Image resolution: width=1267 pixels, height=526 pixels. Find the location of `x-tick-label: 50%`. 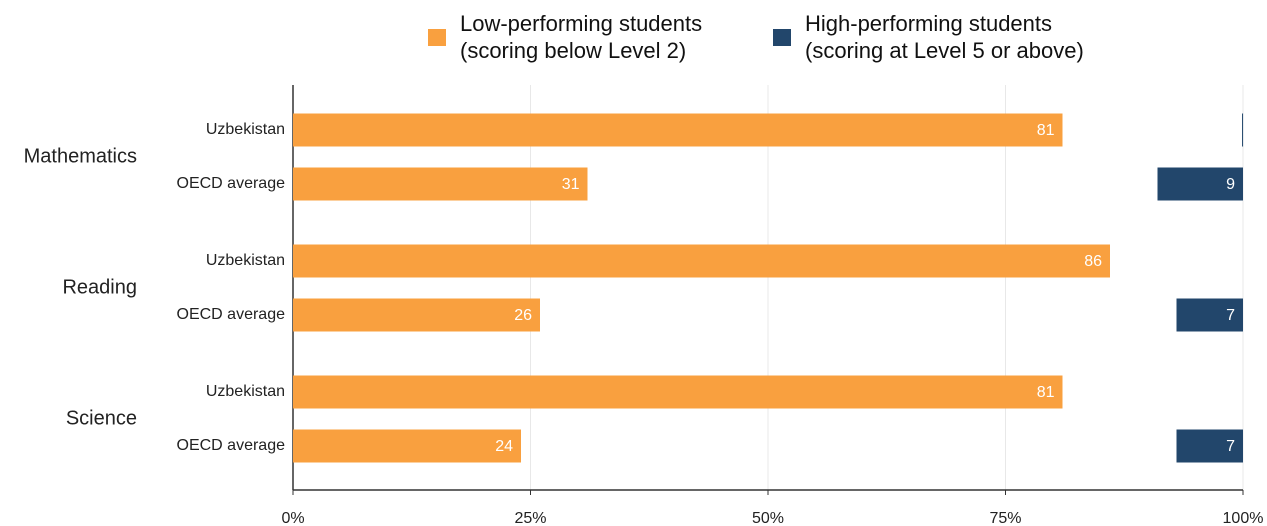

x-tick-label: 50% is located at coordinates (768, 518).